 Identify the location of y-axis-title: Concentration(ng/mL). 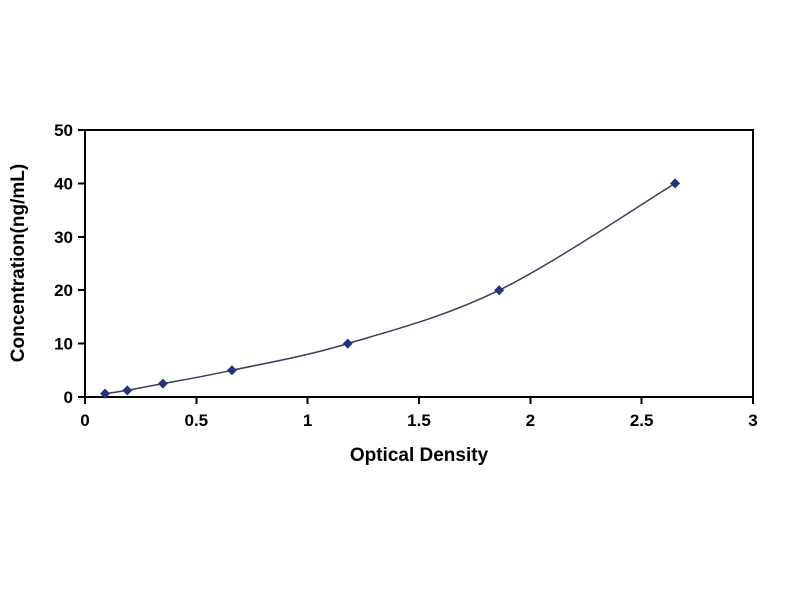
(18, 263).